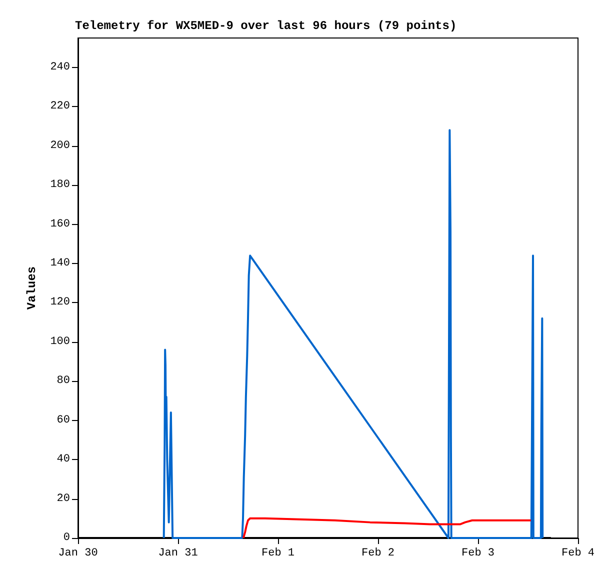 Image resolution: width=615 pixels, height=579 pixels. Describe the element at coordinates (63, 420) in the screenshot. I see `y-tick-label: 60` at that location.